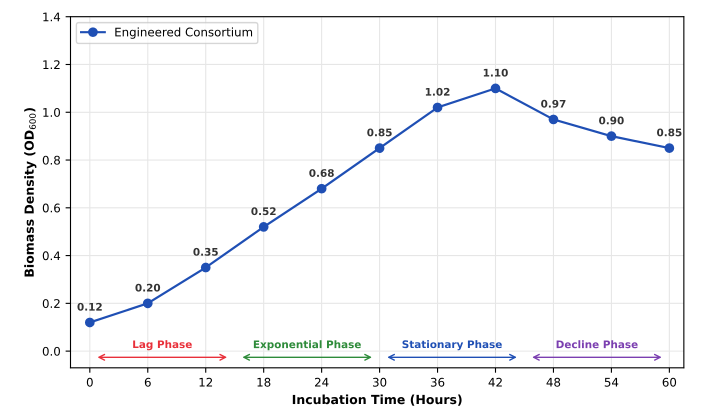  What do you see at coordinates (597, 344) in the screenshot?
I see `annotation: Decline Phase` at bounding box center [597, 344].